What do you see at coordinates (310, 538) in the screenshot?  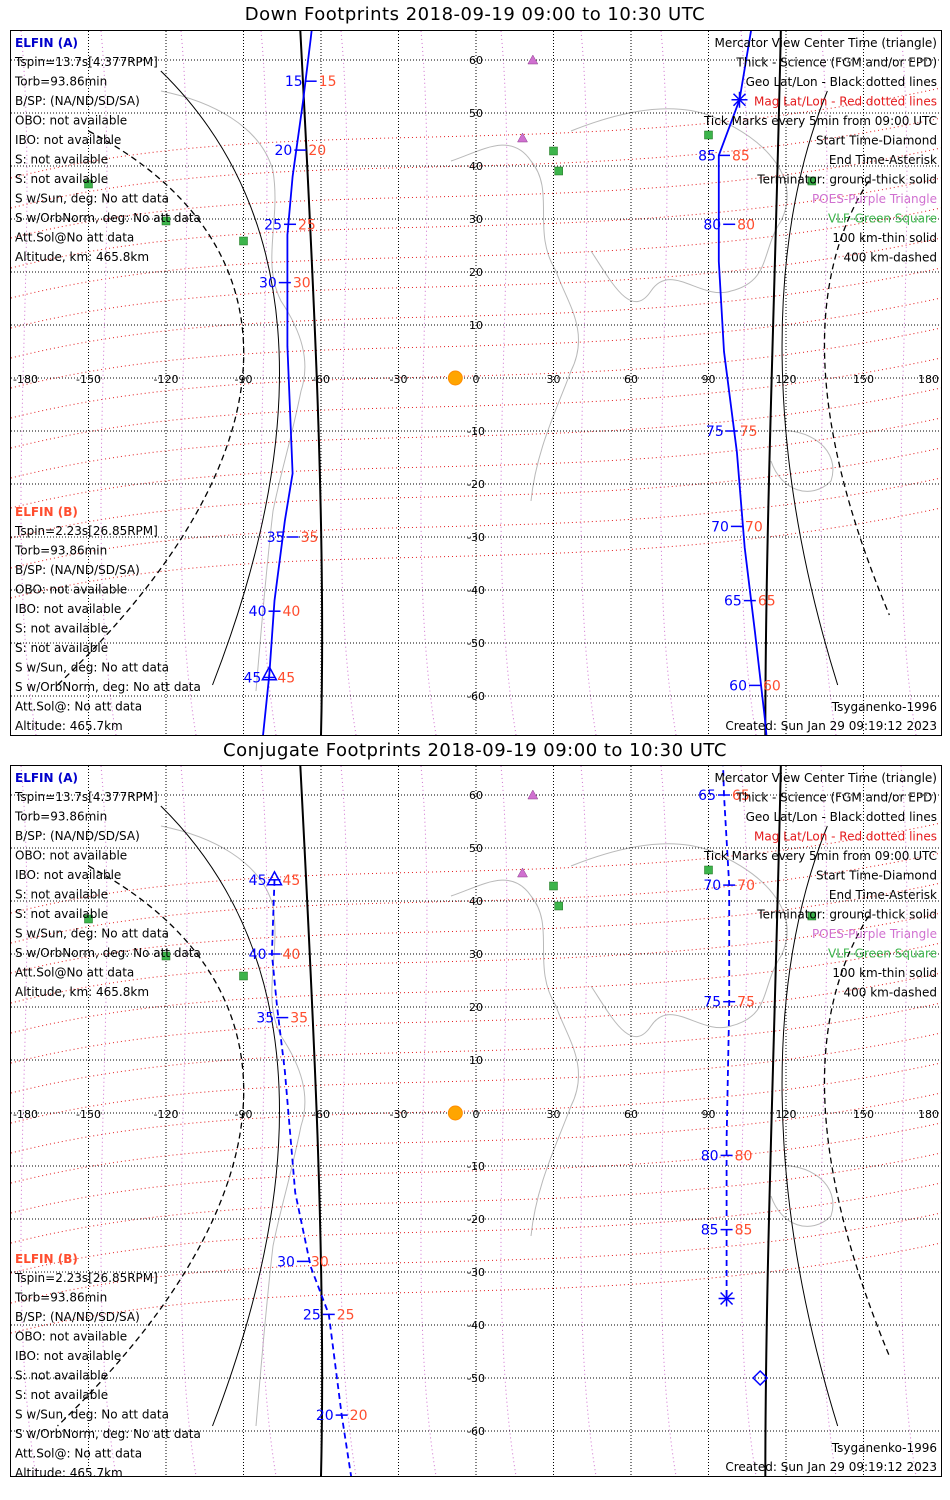 I see `track-west-time-label-b: 35` at bounding box center [310, 538].